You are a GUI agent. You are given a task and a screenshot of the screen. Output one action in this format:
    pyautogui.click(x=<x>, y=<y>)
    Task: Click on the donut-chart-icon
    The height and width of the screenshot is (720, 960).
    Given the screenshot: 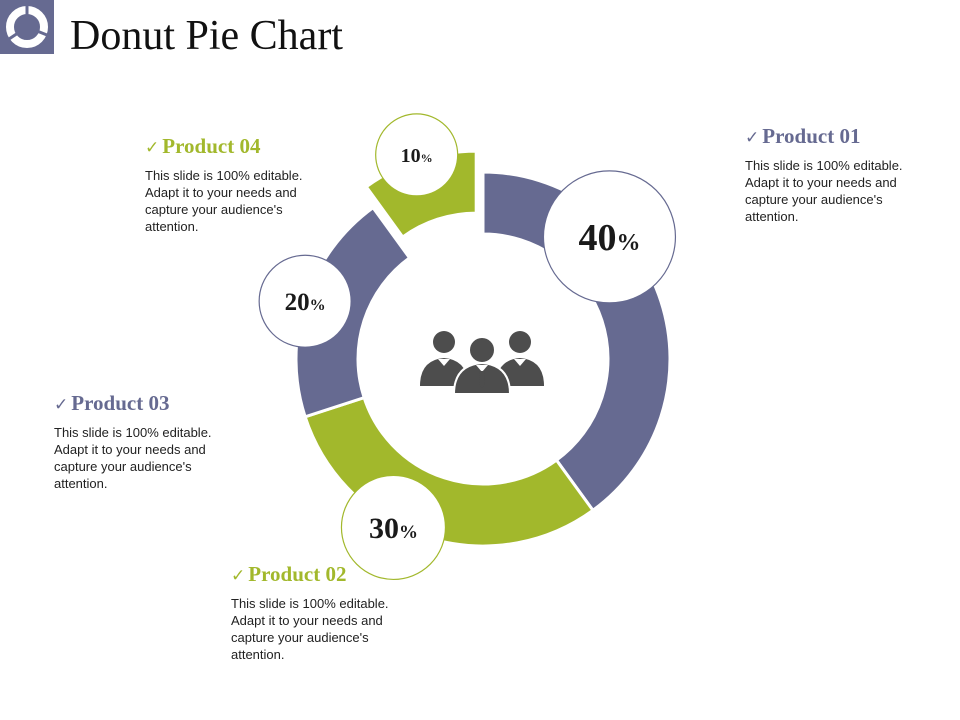 What is the action you would take?
    pyautogui.click(x=27, y=26)
    